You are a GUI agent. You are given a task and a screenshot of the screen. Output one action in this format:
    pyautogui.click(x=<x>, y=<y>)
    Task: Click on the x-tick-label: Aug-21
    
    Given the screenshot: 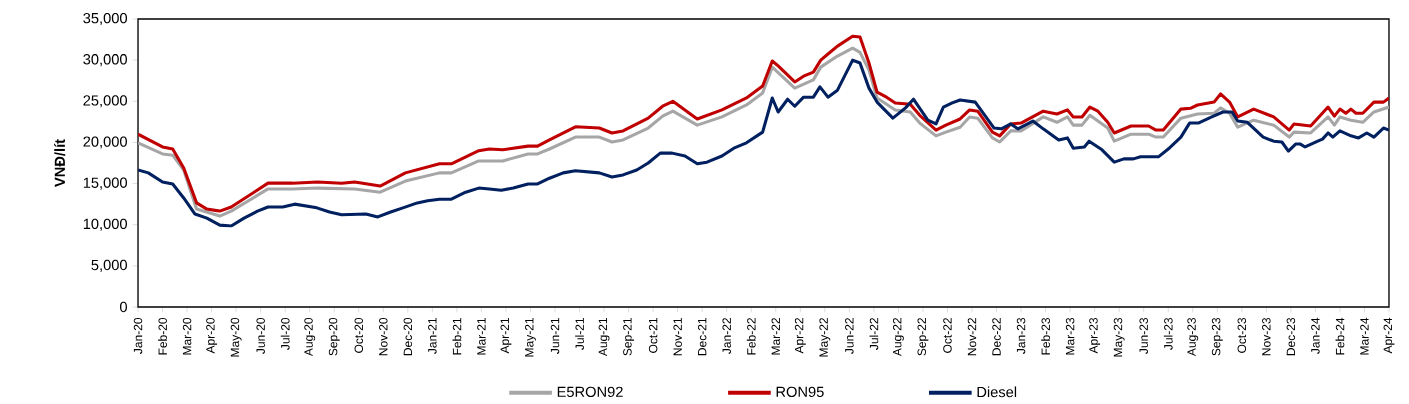 What is the action you would take?
    pyautogui.click(x=604, y=336)
    